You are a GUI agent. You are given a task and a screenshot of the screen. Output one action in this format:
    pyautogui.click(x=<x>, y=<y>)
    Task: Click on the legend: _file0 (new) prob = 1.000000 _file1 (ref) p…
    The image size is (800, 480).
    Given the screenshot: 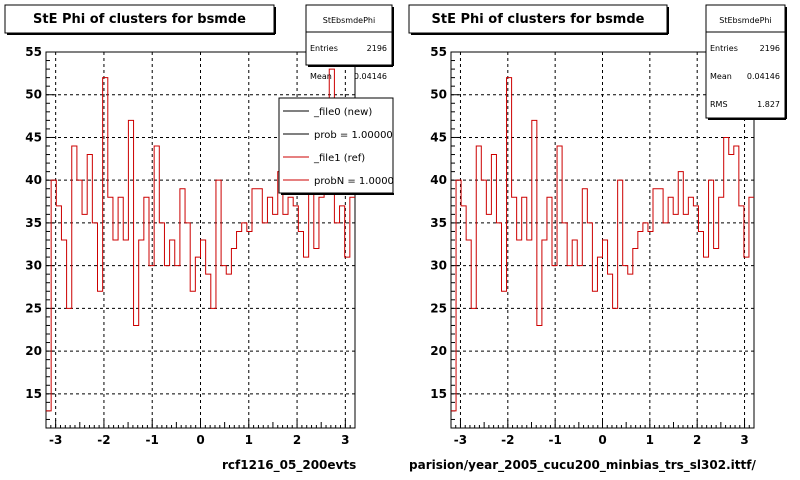 What is the action you would take?
    pyautogui.click(x=342, y=146)
    